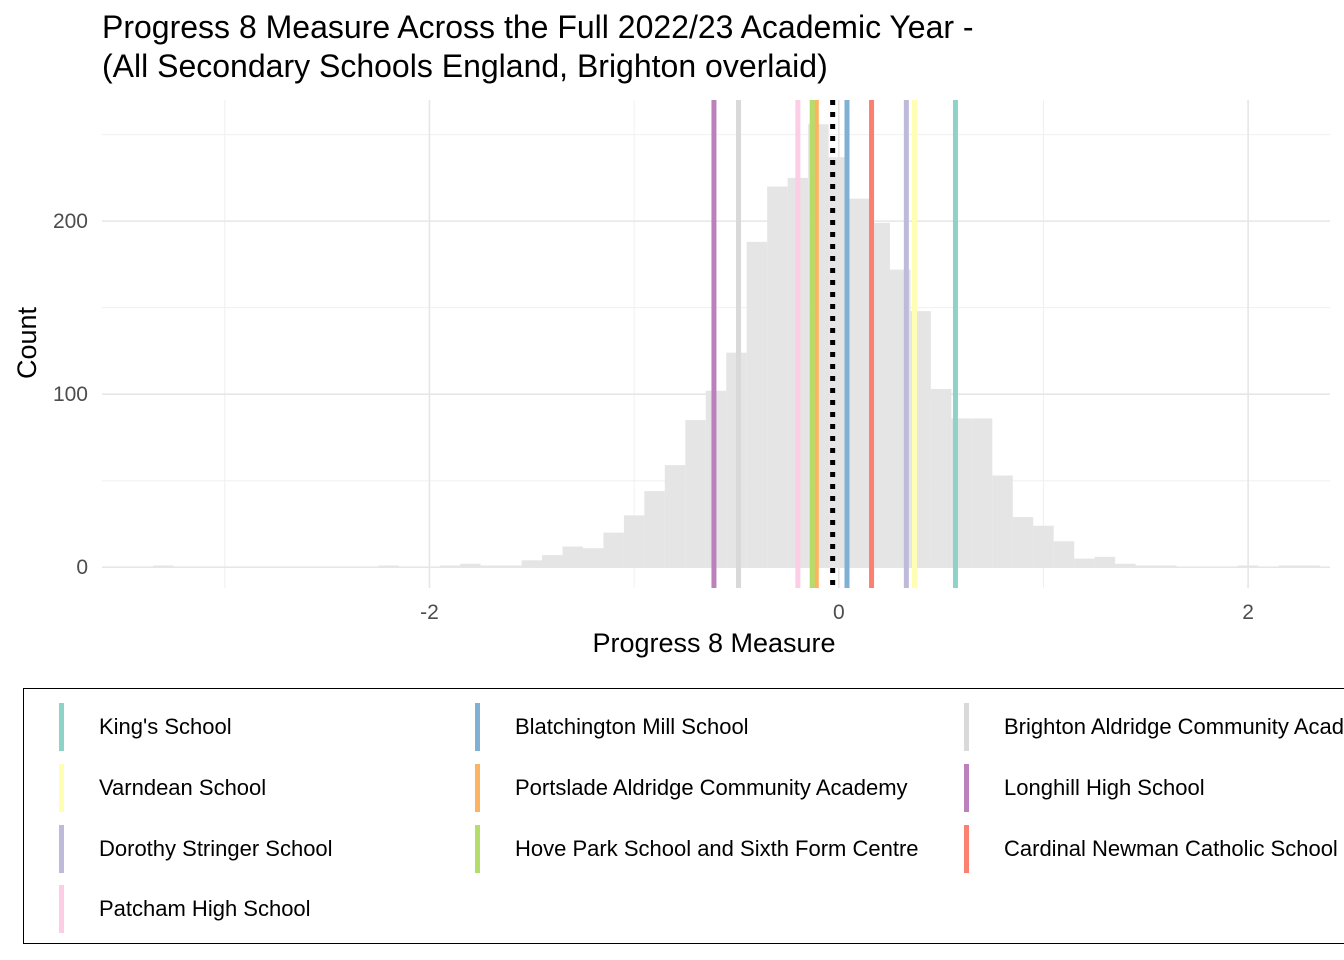  What do you see at coordinates (82, 567) in the screenshot?
I see `y-tick-label: 0` at bounding box center [82, 567].